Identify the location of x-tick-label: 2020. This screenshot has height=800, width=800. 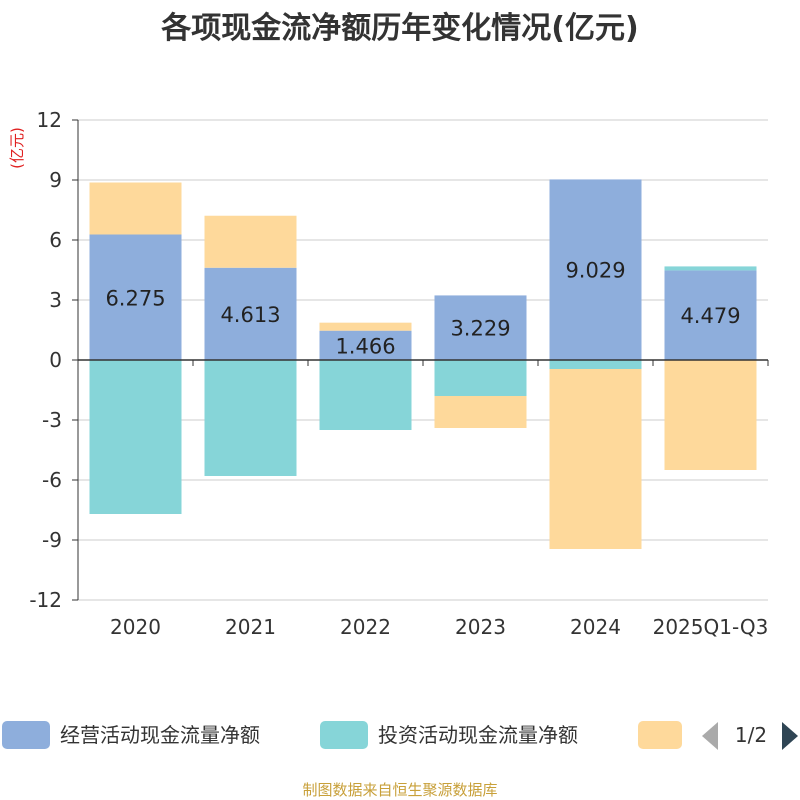
(135, 627).